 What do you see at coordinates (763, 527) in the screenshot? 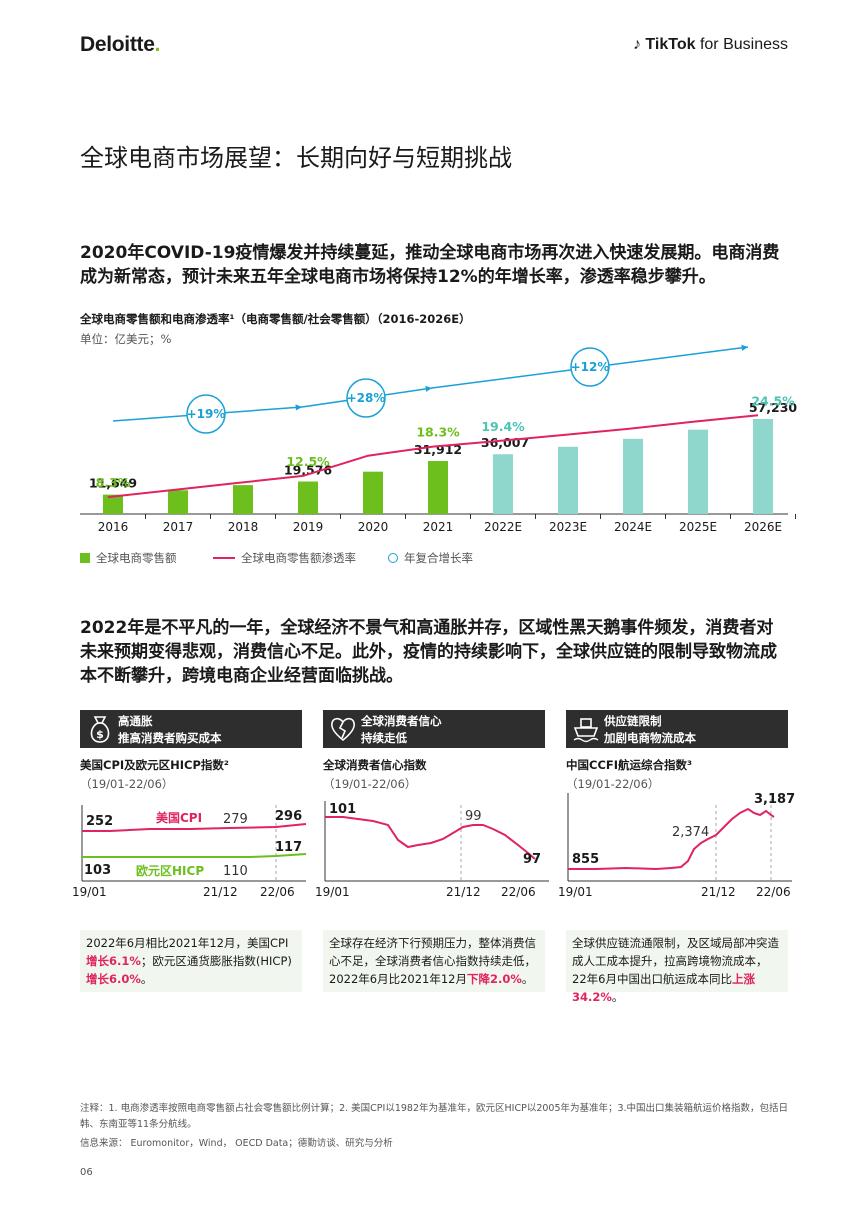
I see `x-label-2026E: 2026E` at bounding box center [763, 527].